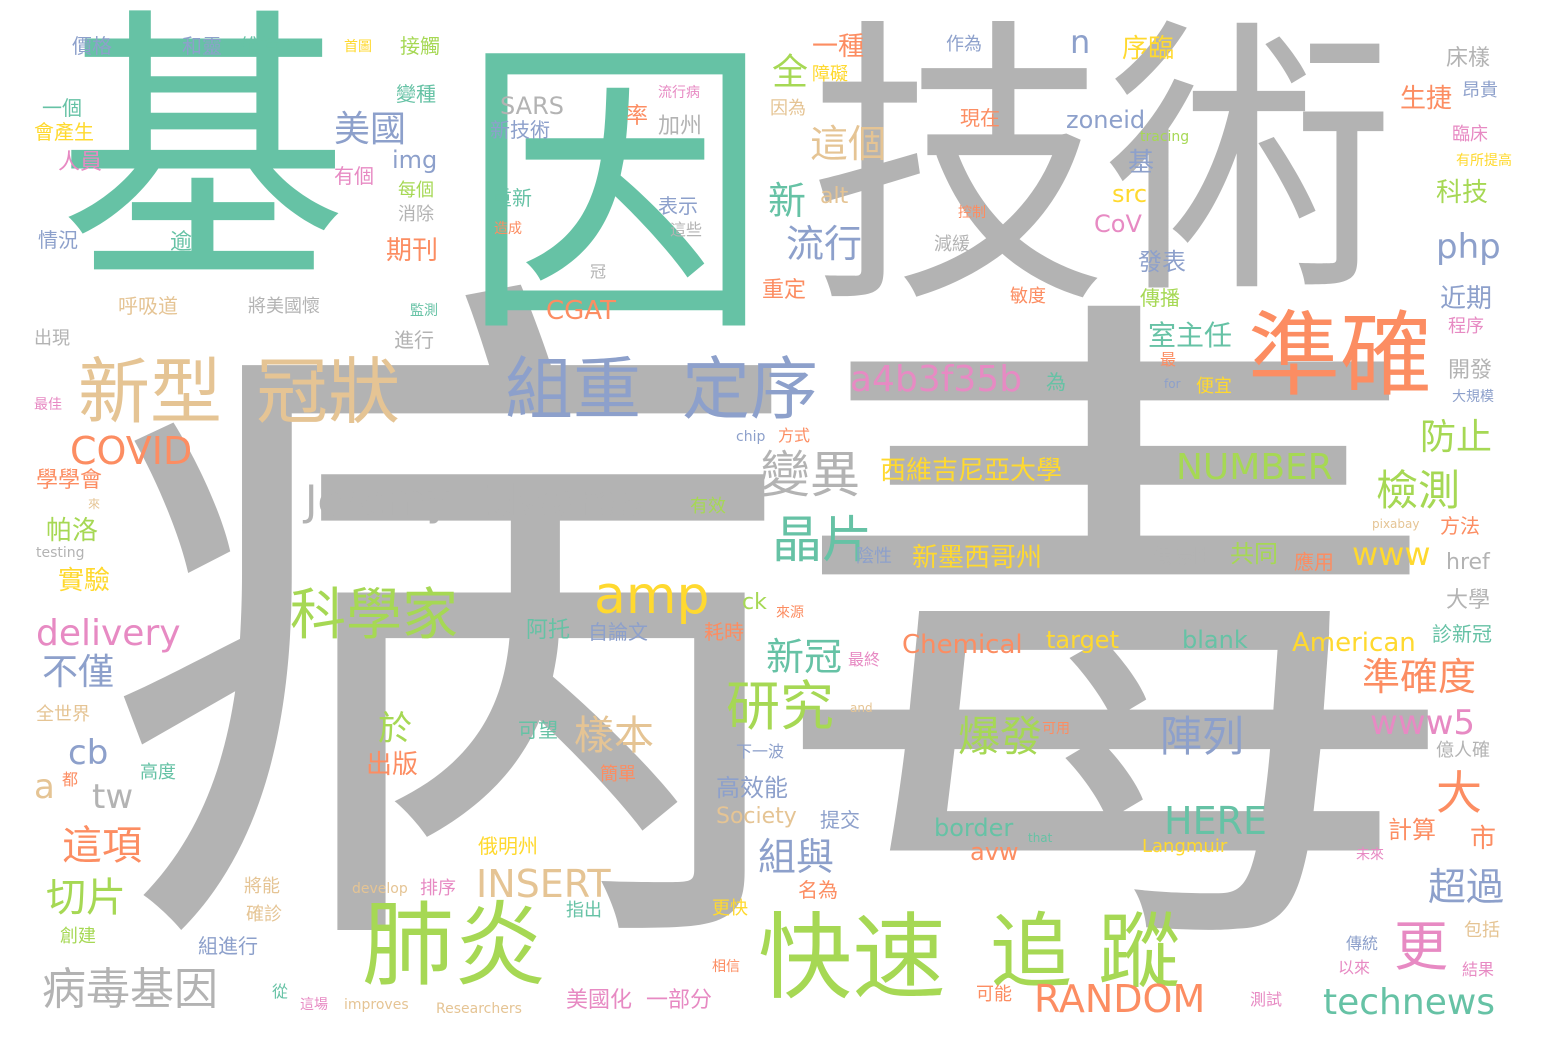 This screenshot has width=1548, height=1052. What do you see at coordinates (44, 787) in the screenshot?
I see `word-a: a` at bounding box center [44, 787].